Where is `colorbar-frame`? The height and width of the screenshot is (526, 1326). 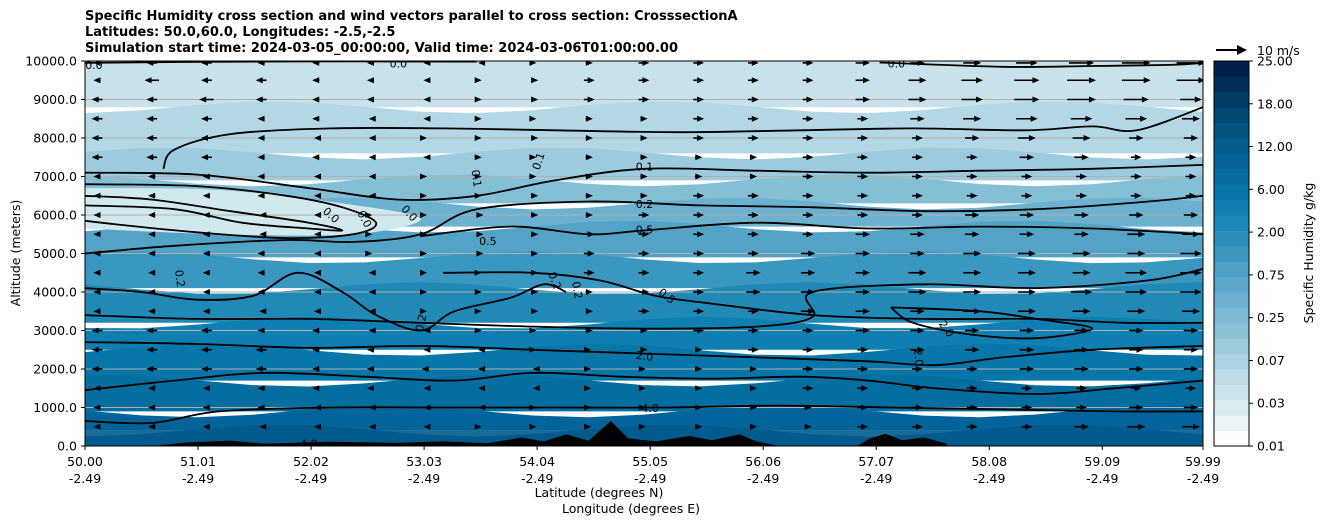
colorbar-frame is located at coordinates (1231, 253).